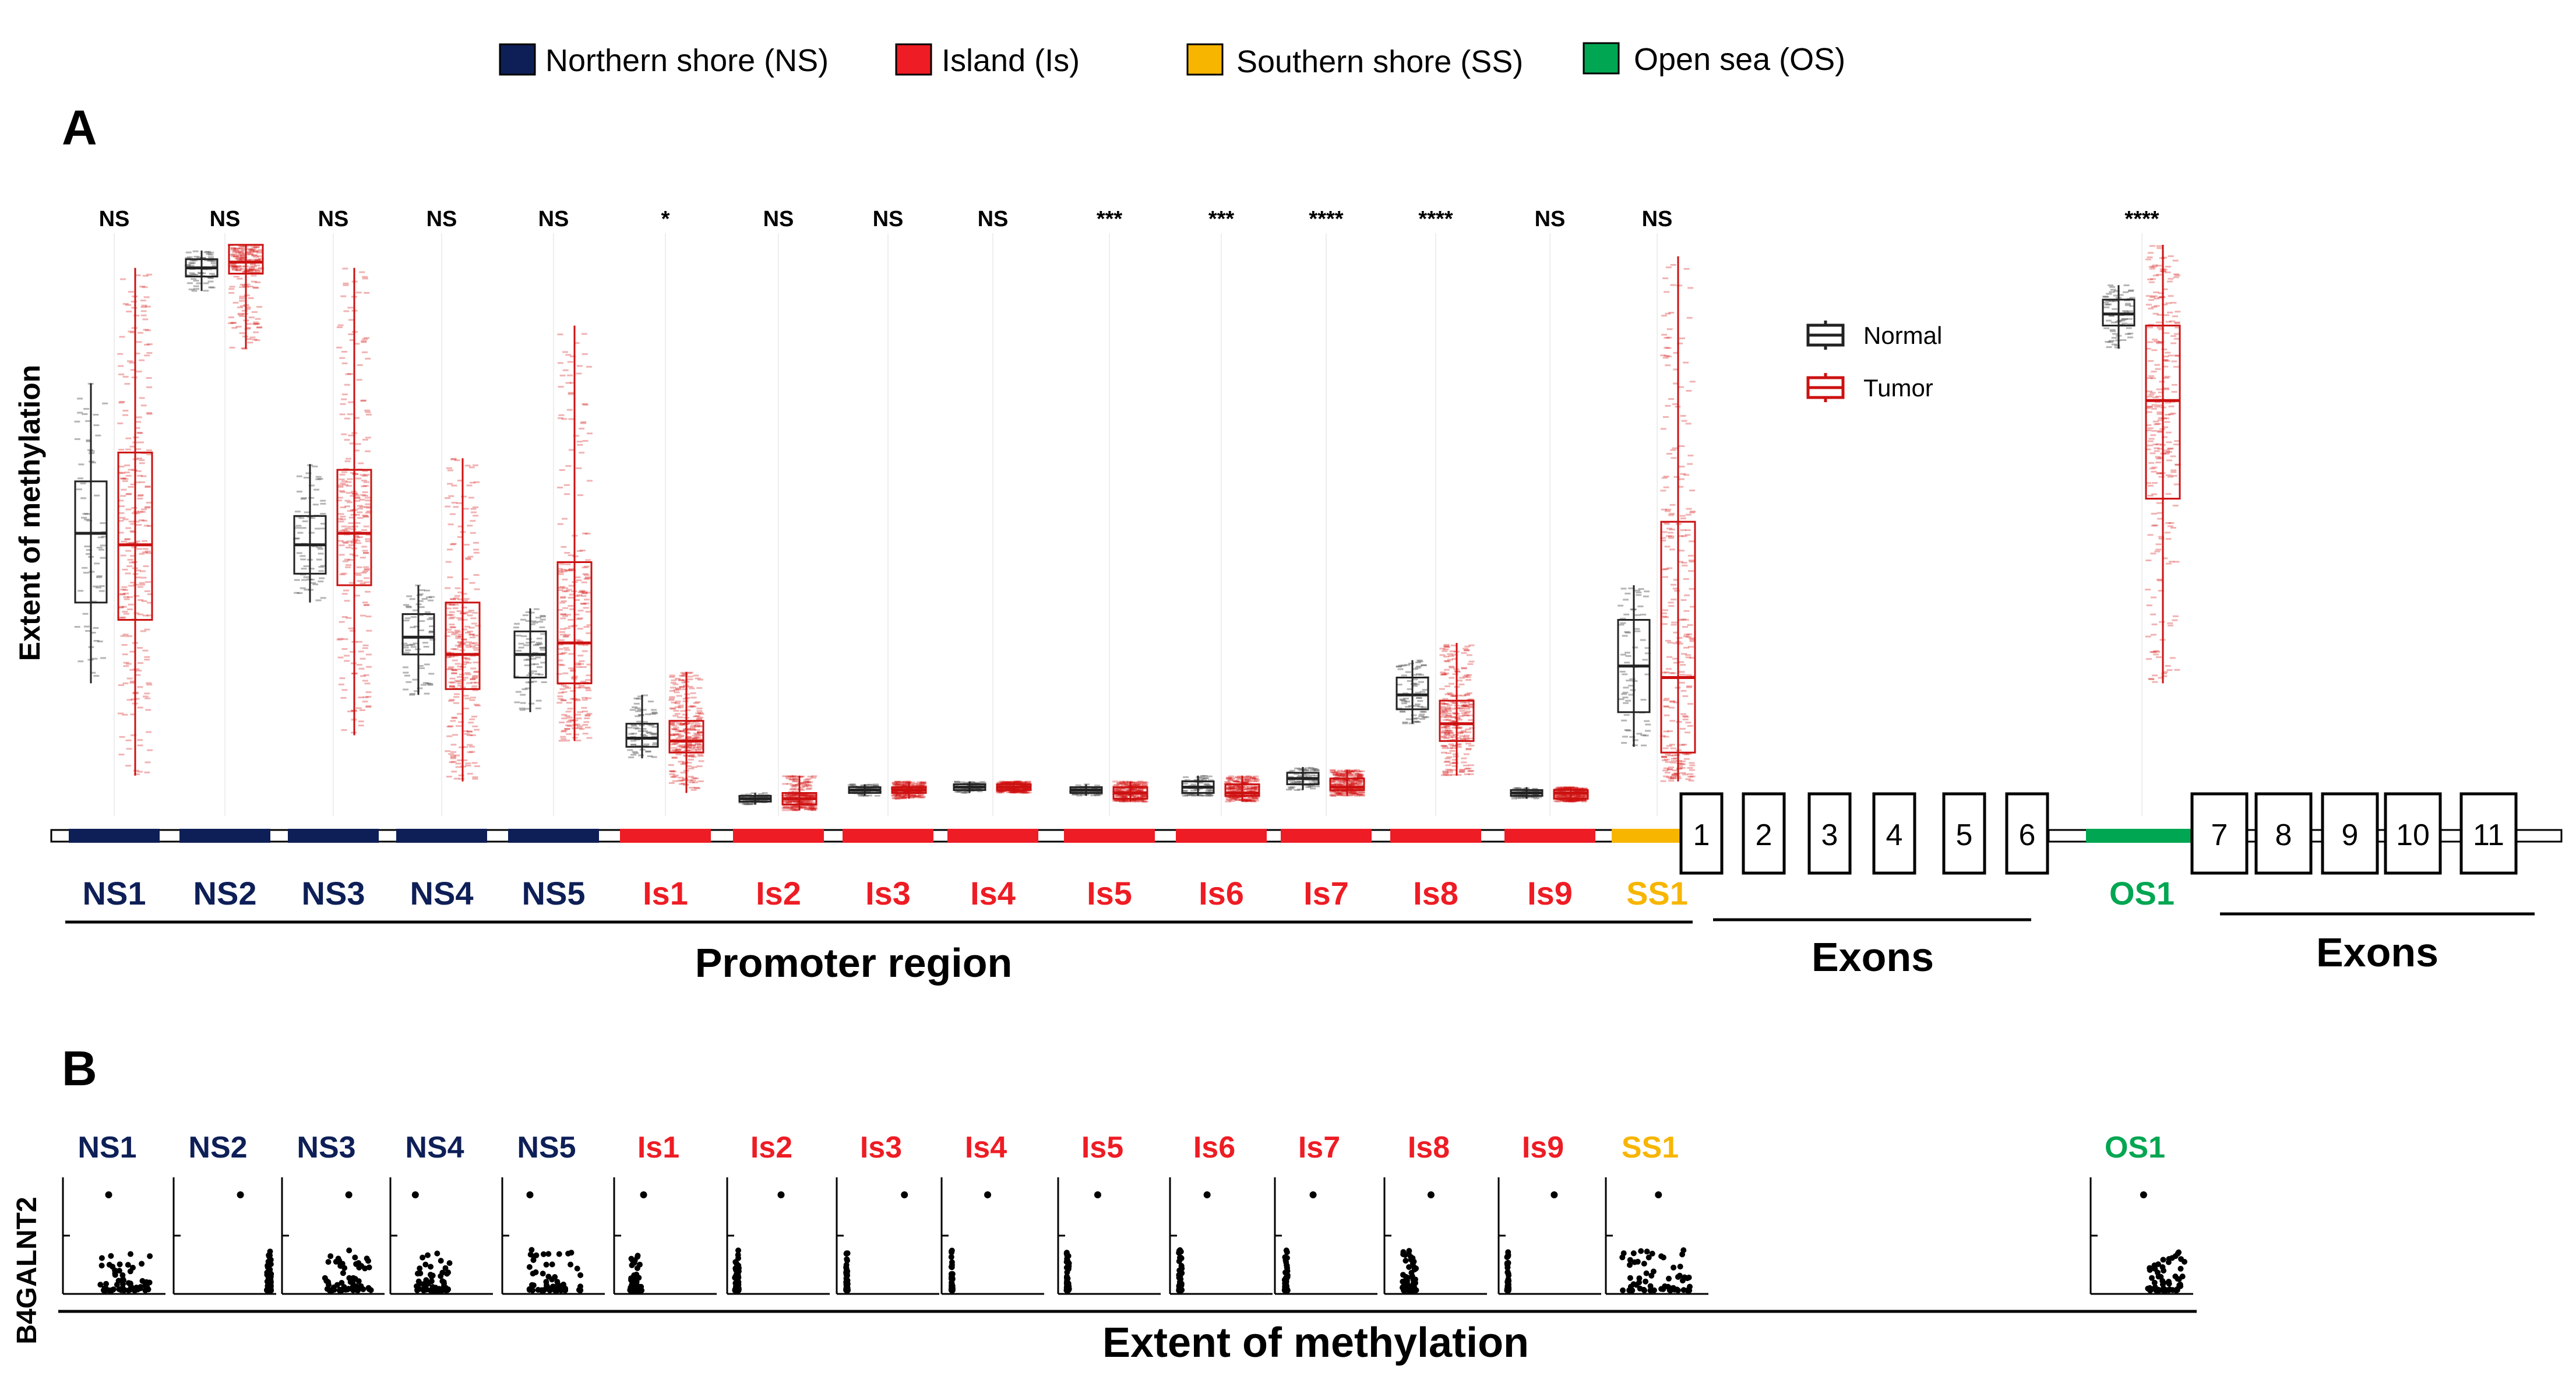 The image size is (2576, 1379). What do you see at coordinates (2132, 298) in the screenshot?
I see `point-os1-normal` at bounding box center [2132, 298].